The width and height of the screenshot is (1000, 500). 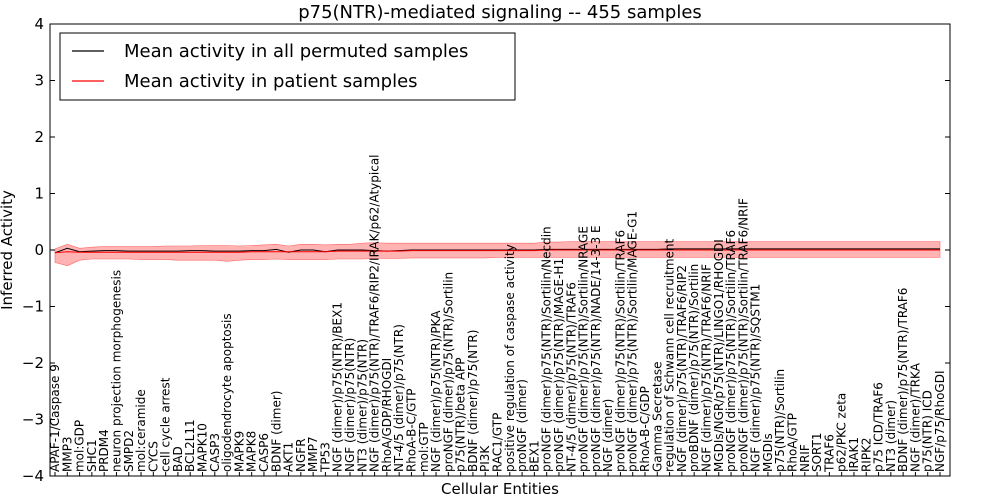 What do you see at coordinates (584, 349) in the screenshot?
I see `x-tick-label: proNGF (dimer)/p75(NTR)/Sortilin/NRAGE` at bounding box center [584, 349].